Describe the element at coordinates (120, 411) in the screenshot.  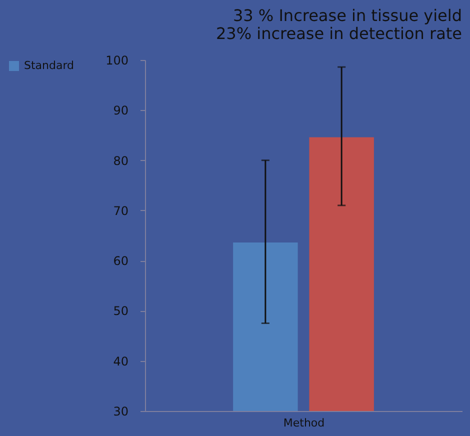
I see `y-tick-label: 30` at that location.